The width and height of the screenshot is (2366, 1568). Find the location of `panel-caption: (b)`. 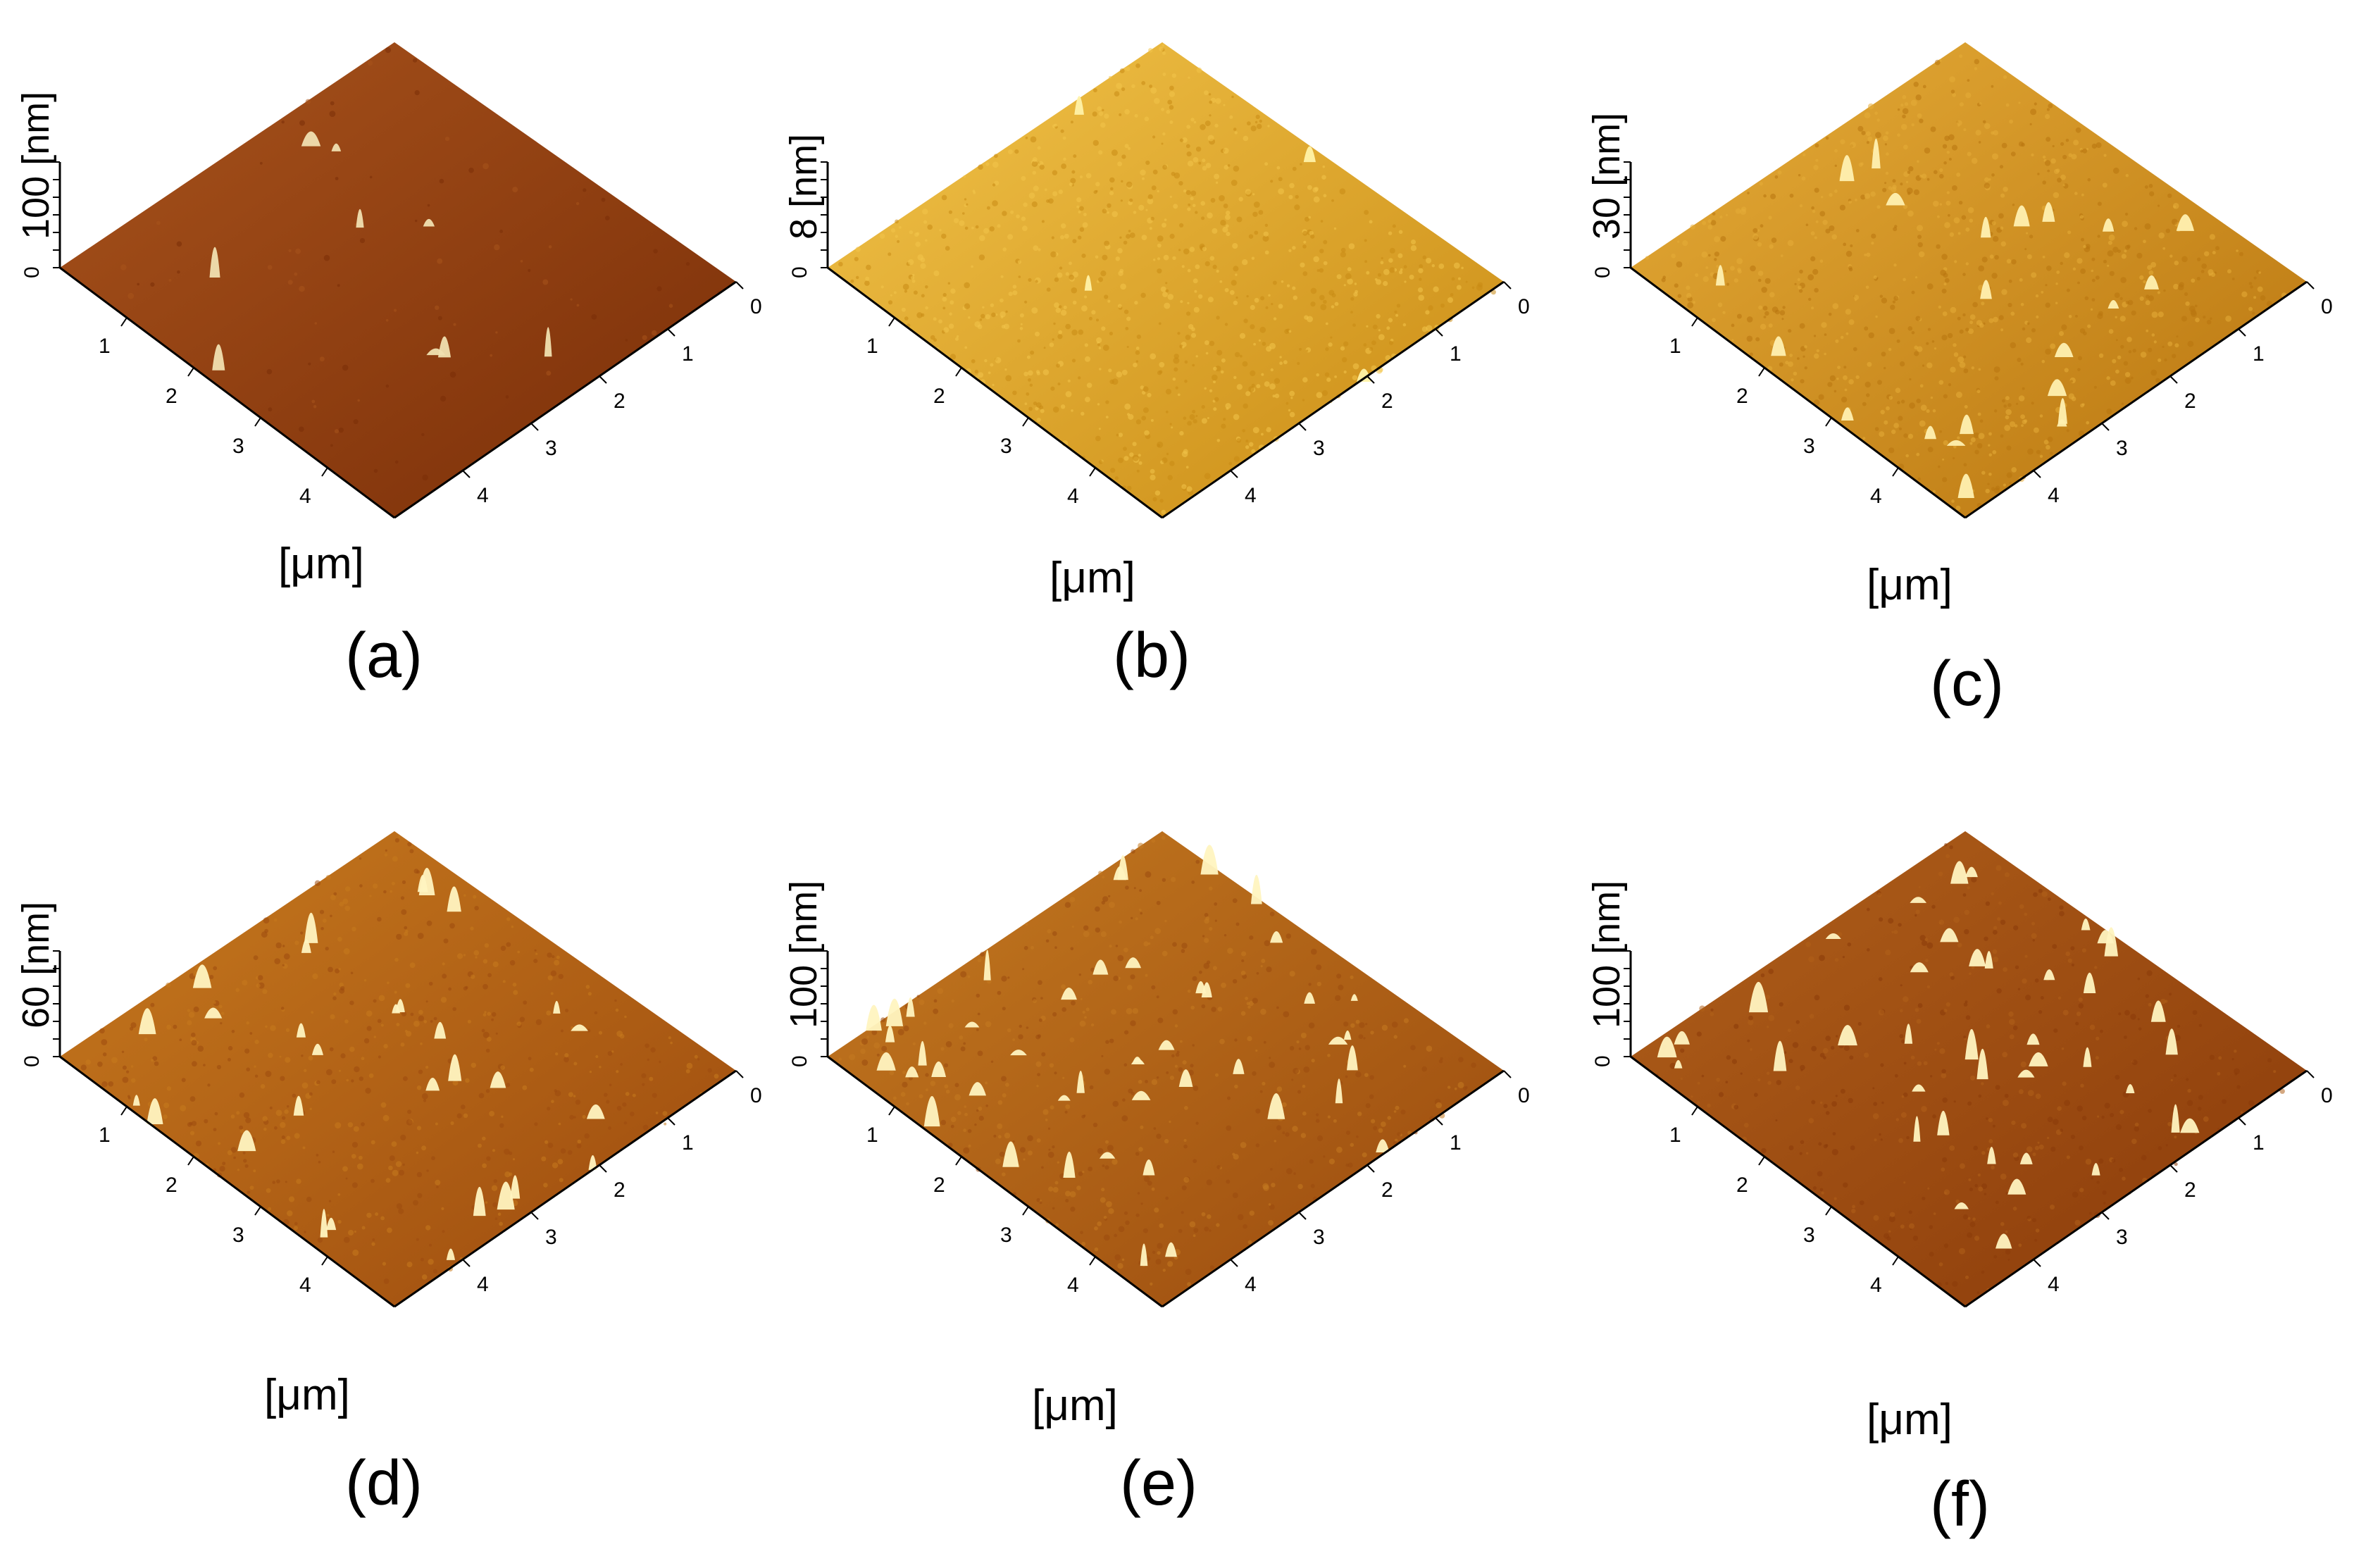

panel-caption: (b) is located at coordinates (1151, 656).